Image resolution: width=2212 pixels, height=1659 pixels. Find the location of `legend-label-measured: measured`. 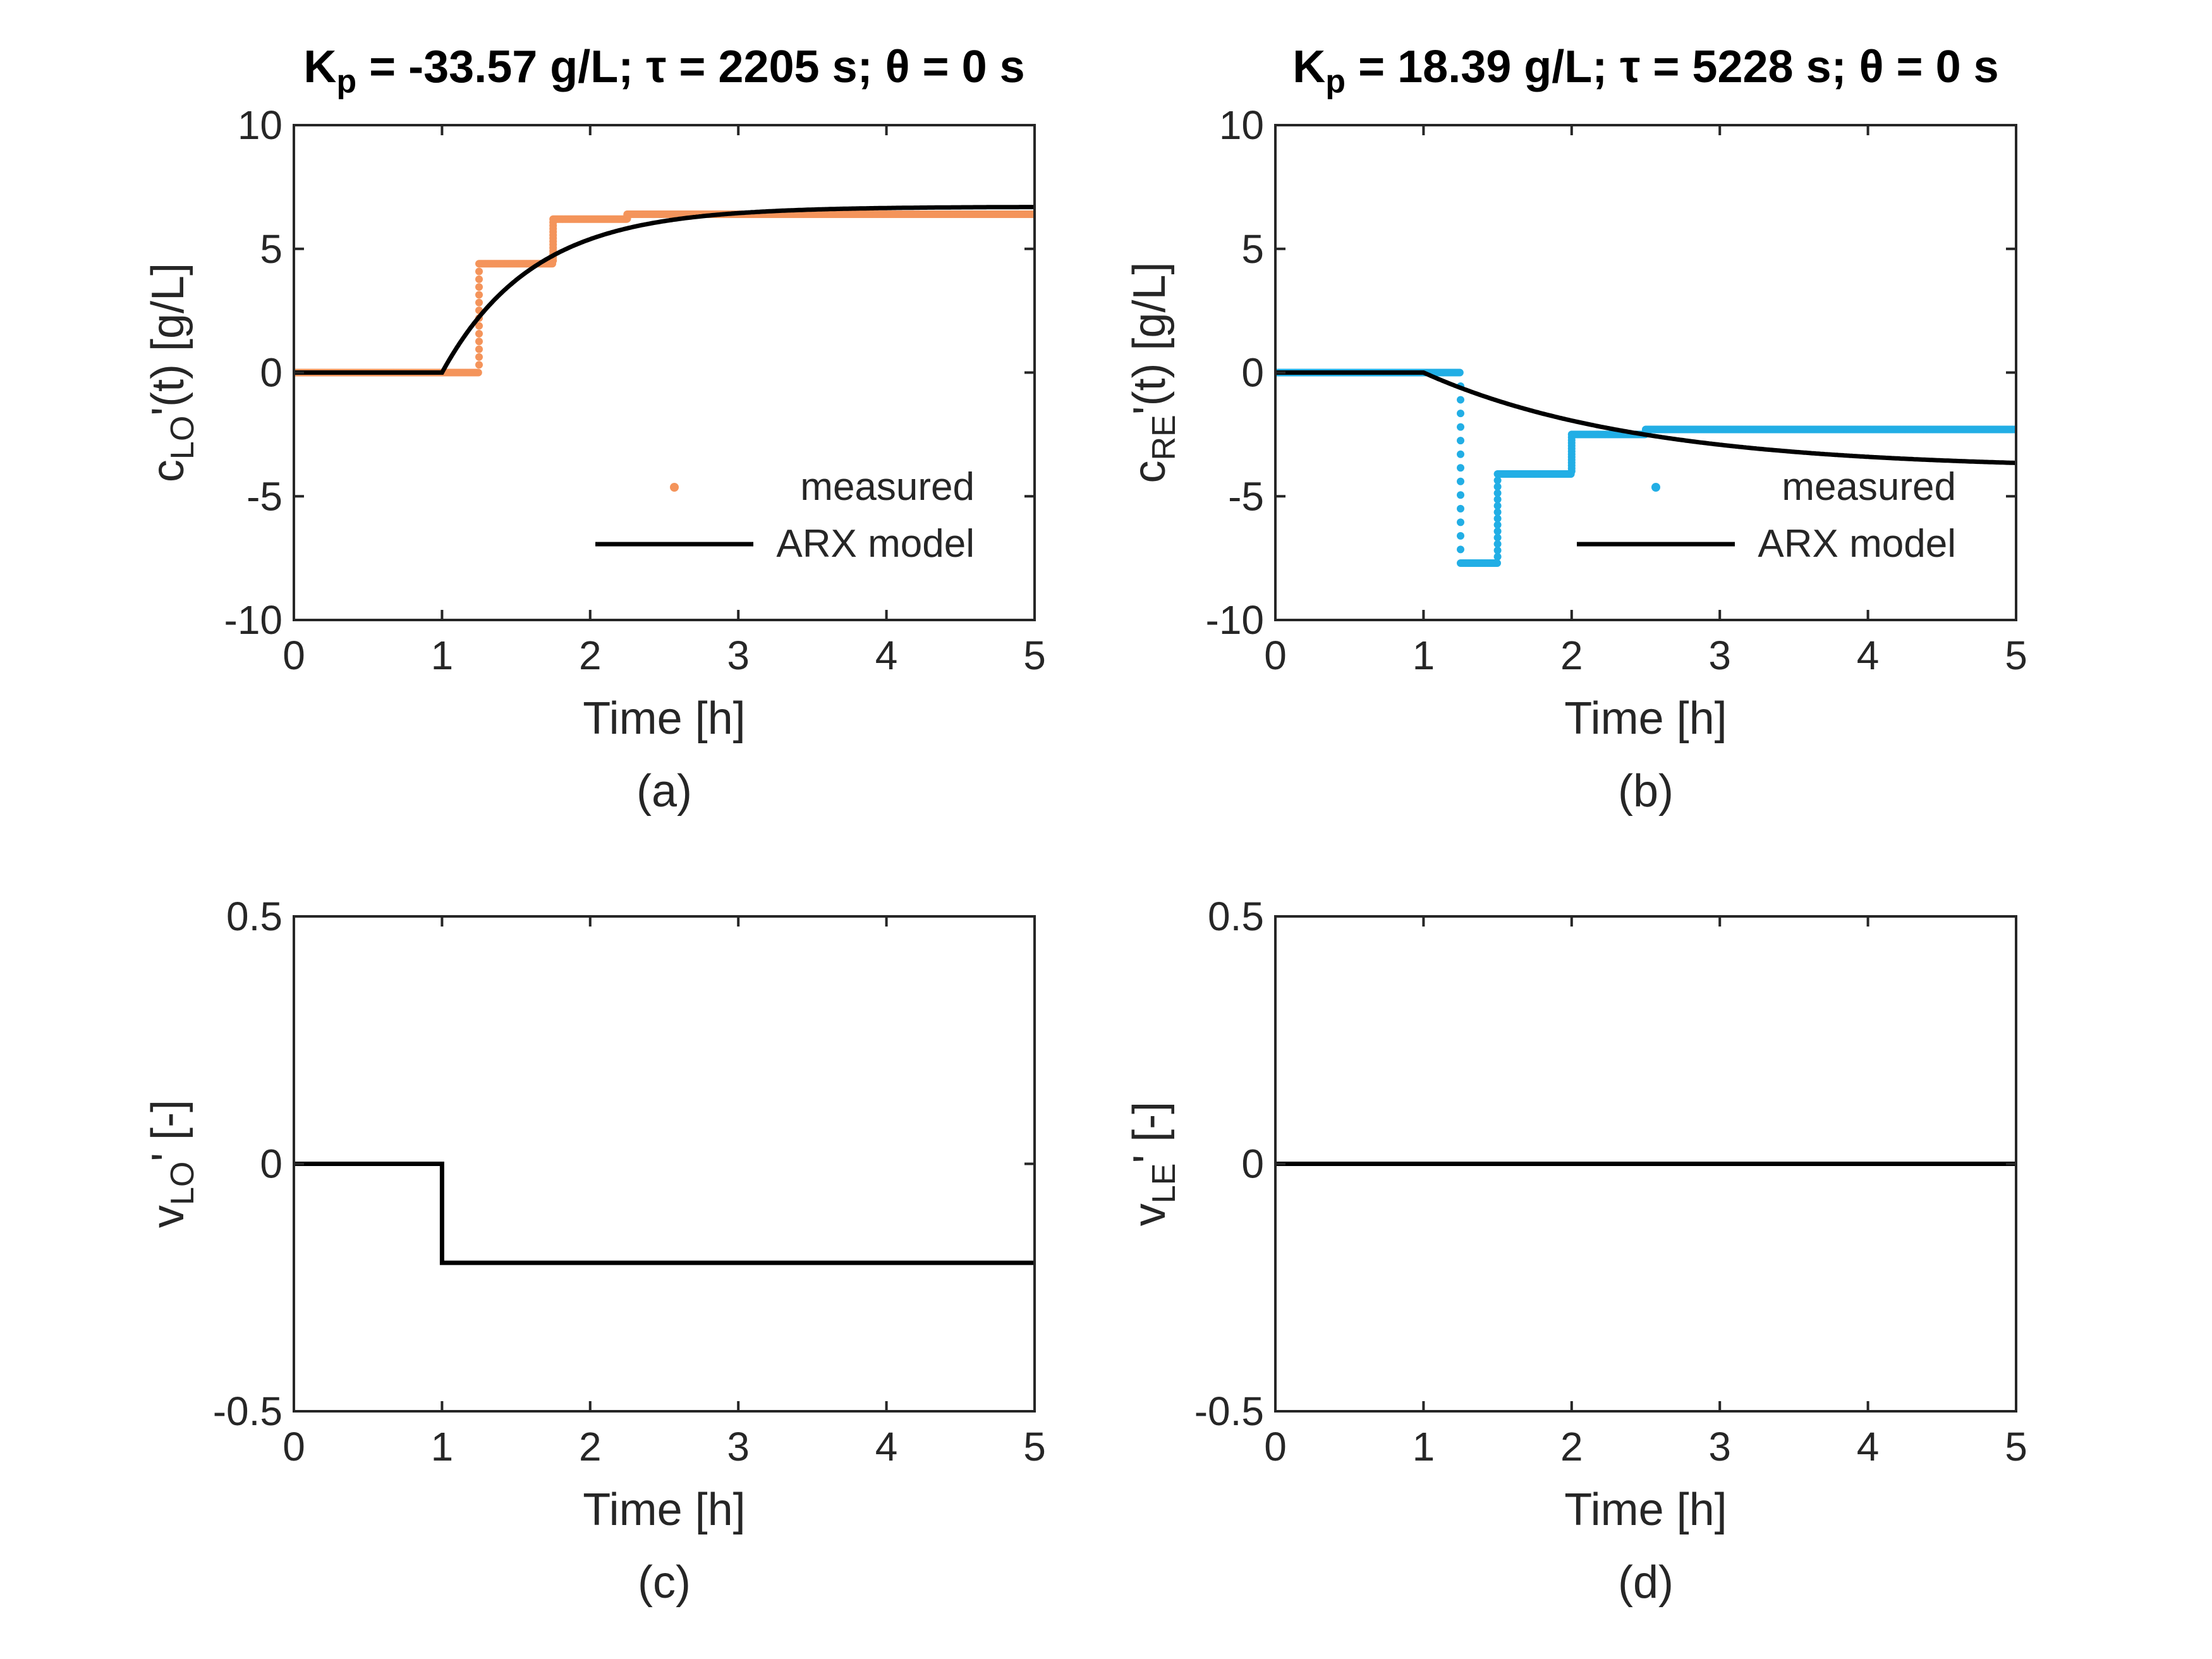

legend-label-measured: measured is located at coordinates (1869, 487).